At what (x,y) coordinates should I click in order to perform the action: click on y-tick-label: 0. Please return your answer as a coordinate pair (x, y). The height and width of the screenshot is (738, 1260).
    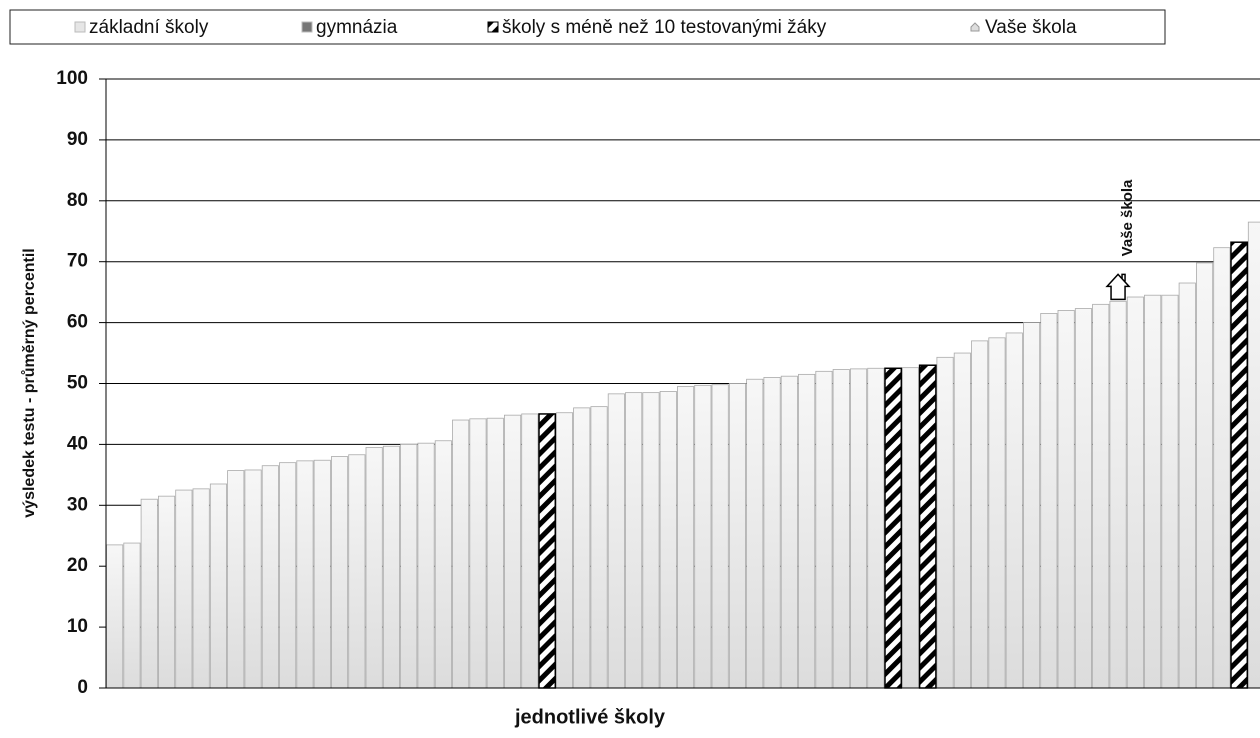
    Looking at the image, I should click on (82, 687).